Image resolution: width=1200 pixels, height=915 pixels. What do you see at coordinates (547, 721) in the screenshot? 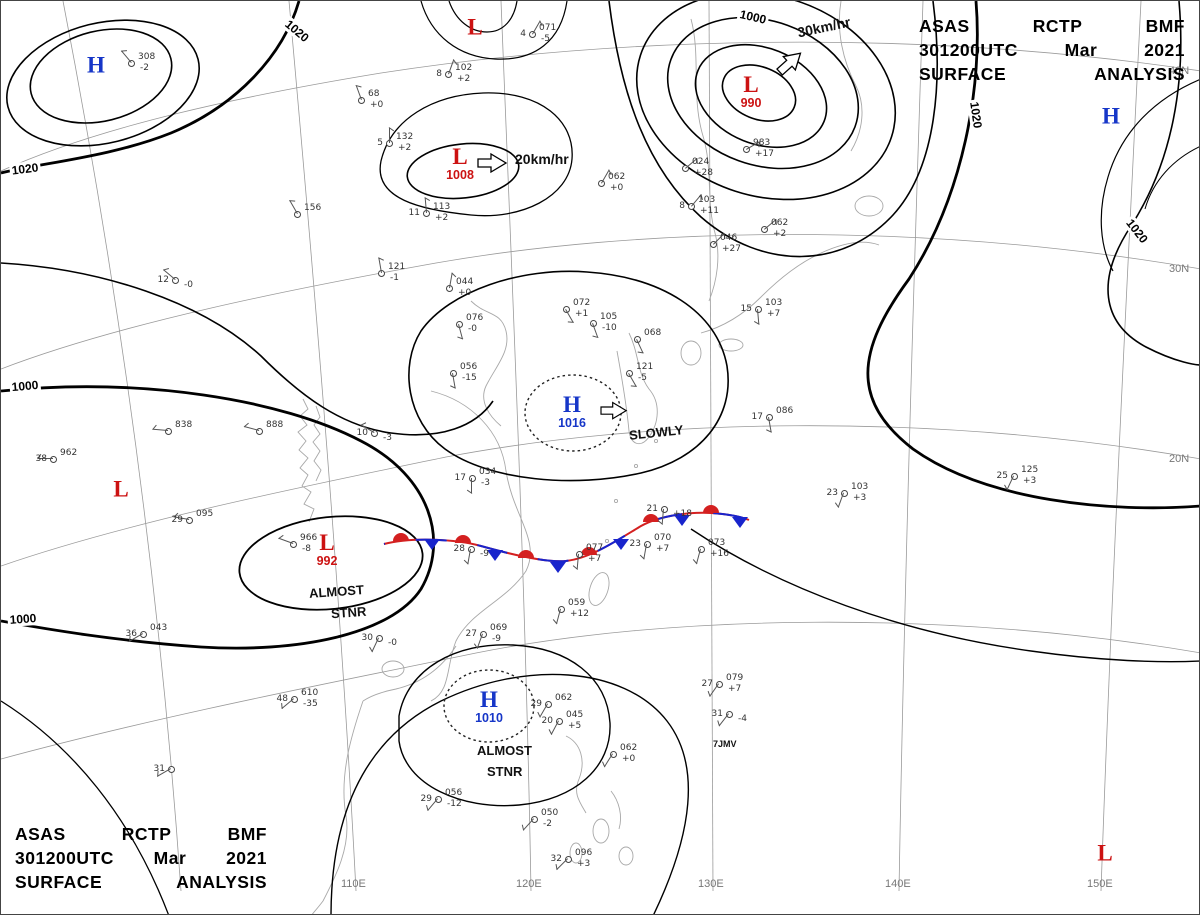
I see `station-value: 20` at bounding box center [547, 721].